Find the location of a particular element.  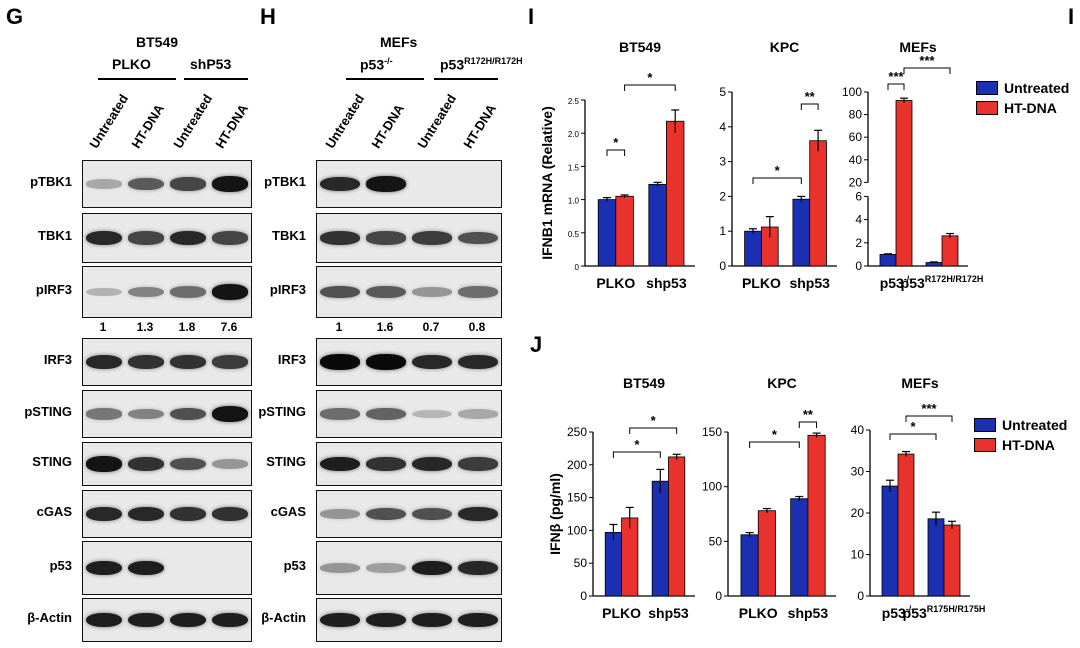

i-bt549-xlabel-0: PLKO is located at coordinates (615, 283).